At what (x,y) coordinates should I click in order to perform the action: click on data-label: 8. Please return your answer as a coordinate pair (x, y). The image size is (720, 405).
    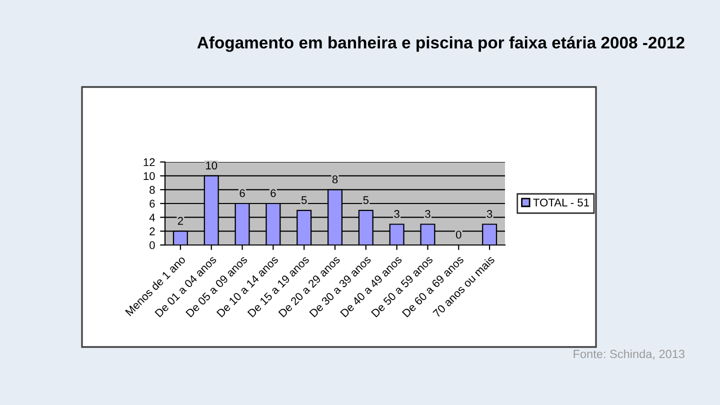
    Looking at the image, I should click on (335, 179).